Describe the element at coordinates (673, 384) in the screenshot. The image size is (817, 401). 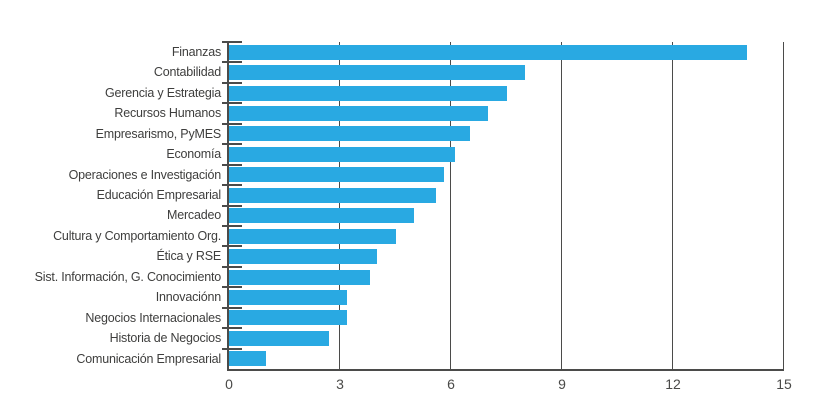
I see `x-tick-label: 12` at that location.